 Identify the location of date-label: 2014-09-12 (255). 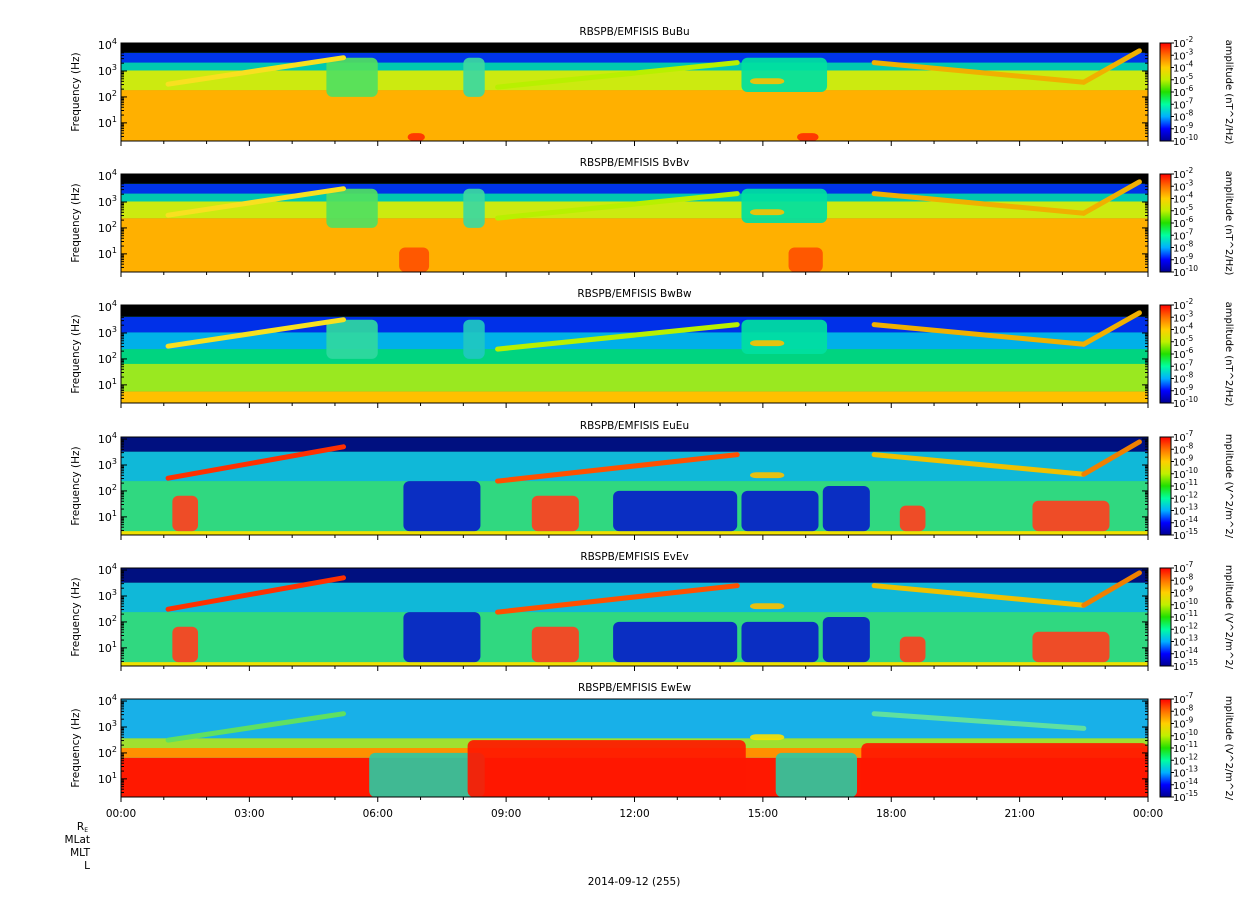
(634, 882).